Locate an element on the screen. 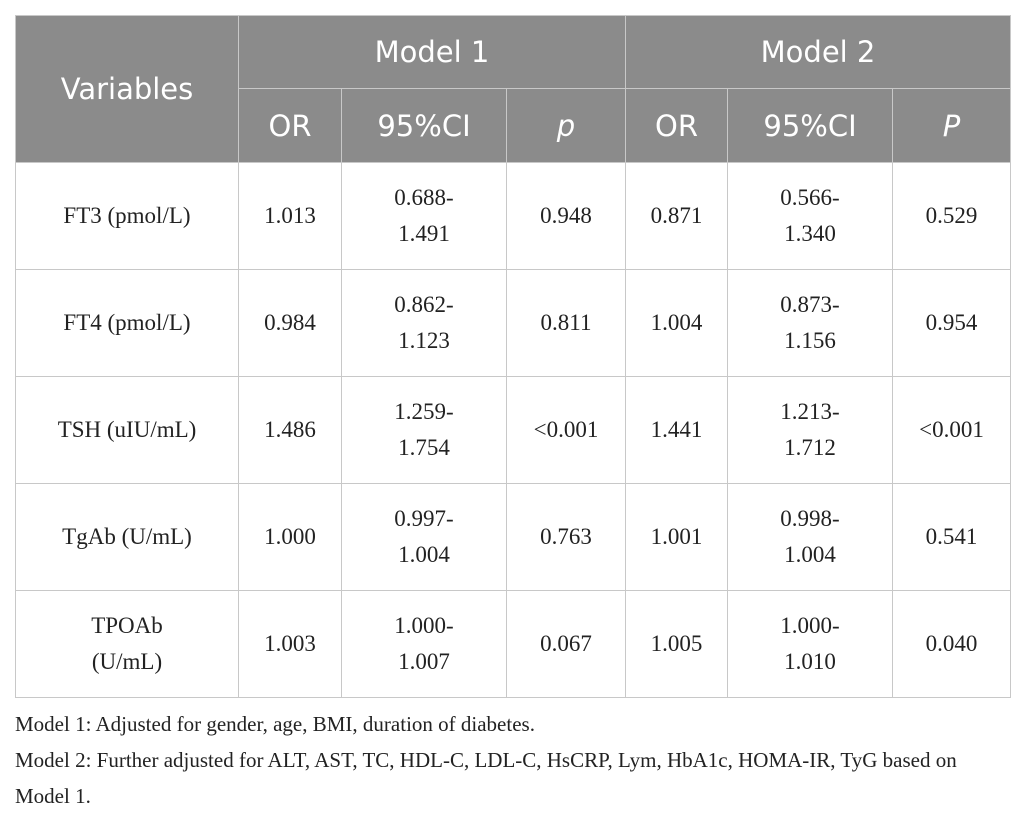 This screenshot has width=1026, height=827. table-cell: 0.948 is located at coordinates (566, 216).